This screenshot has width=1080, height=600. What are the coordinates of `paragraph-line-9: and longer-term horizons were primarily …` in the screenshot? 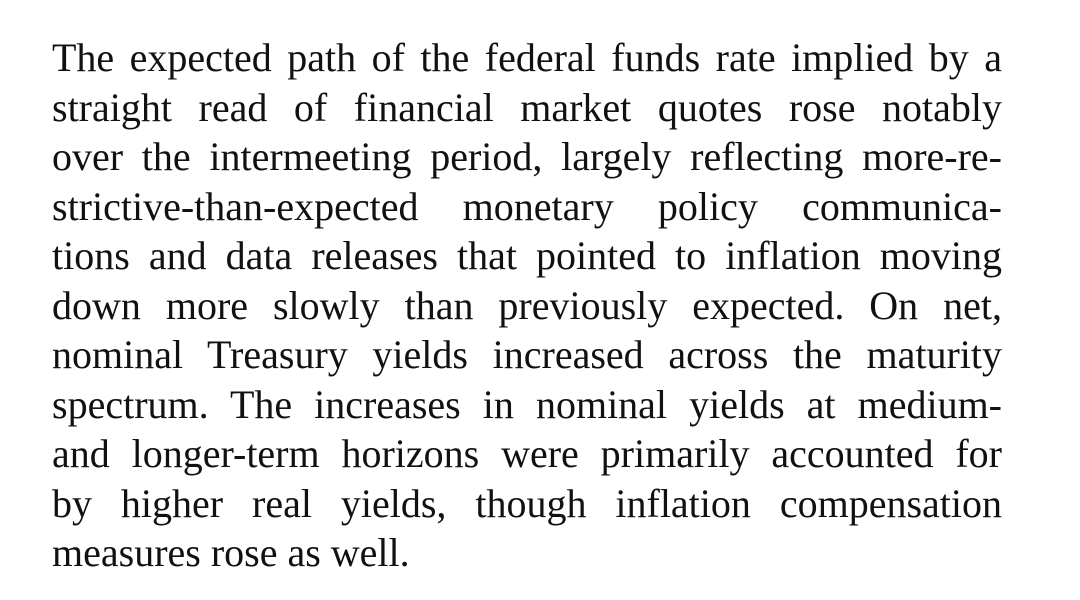 It's located at (527, 453).